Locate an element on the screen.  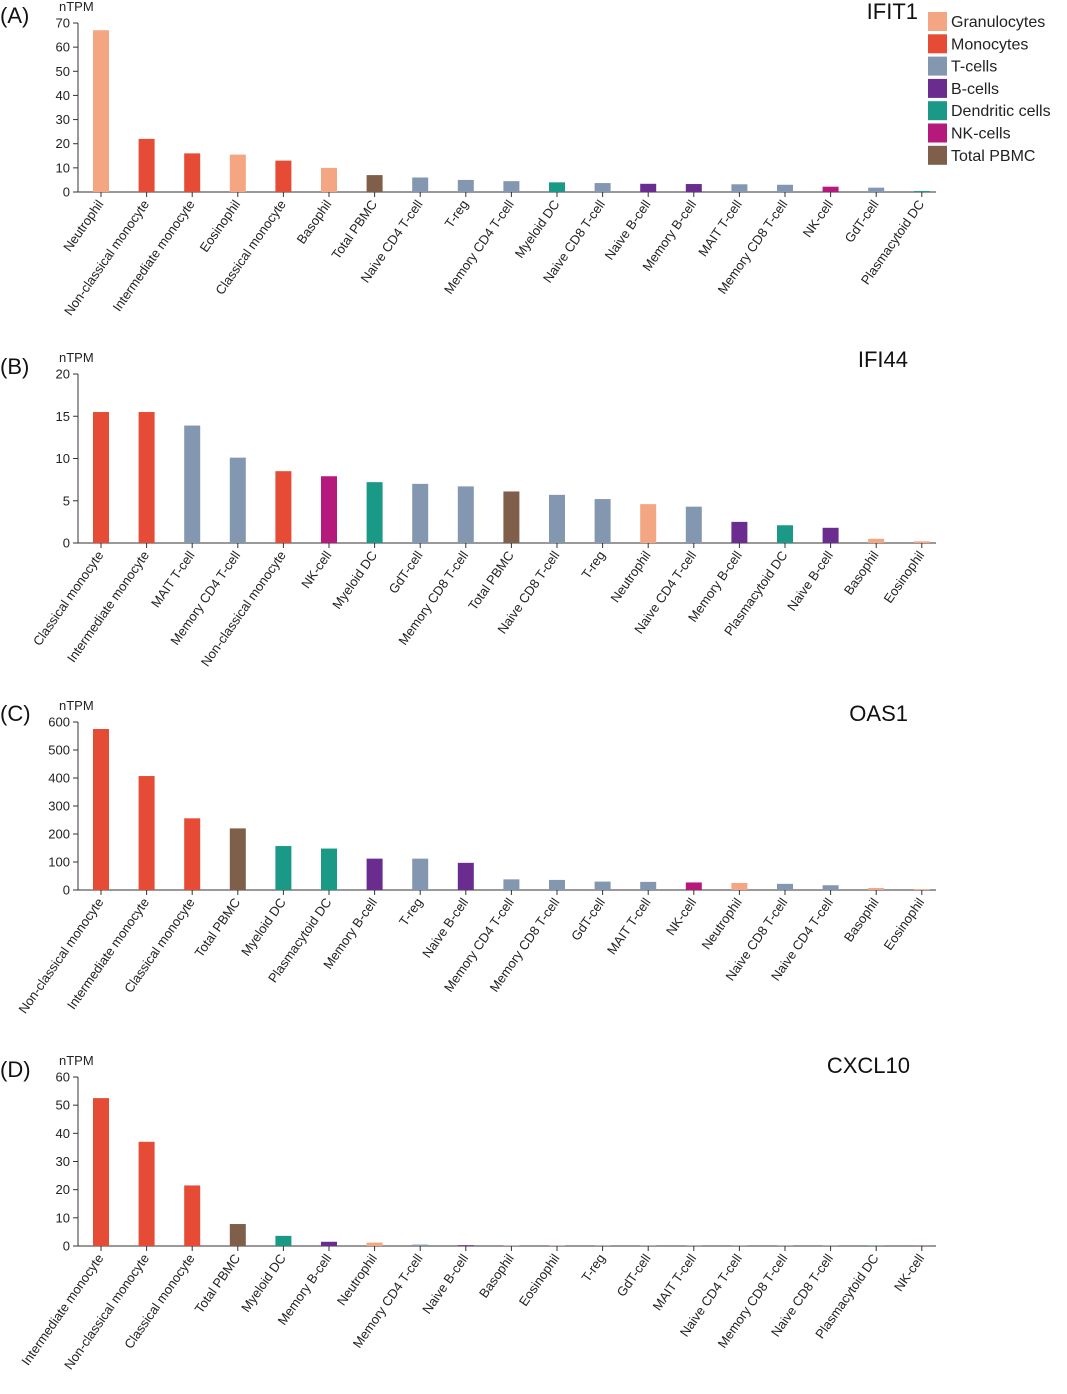
x-category-label: Eosinophil is located at coordinates (904, 577).